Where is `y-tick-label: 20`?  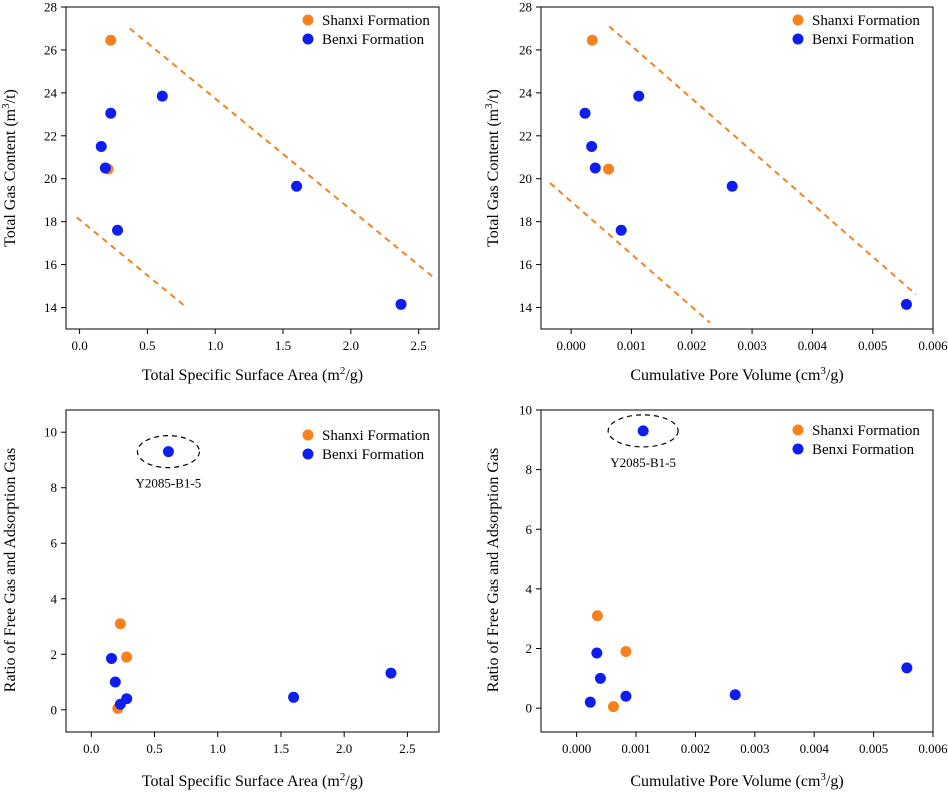
y-tick-label: 20 is located at coordinates (50, 178).